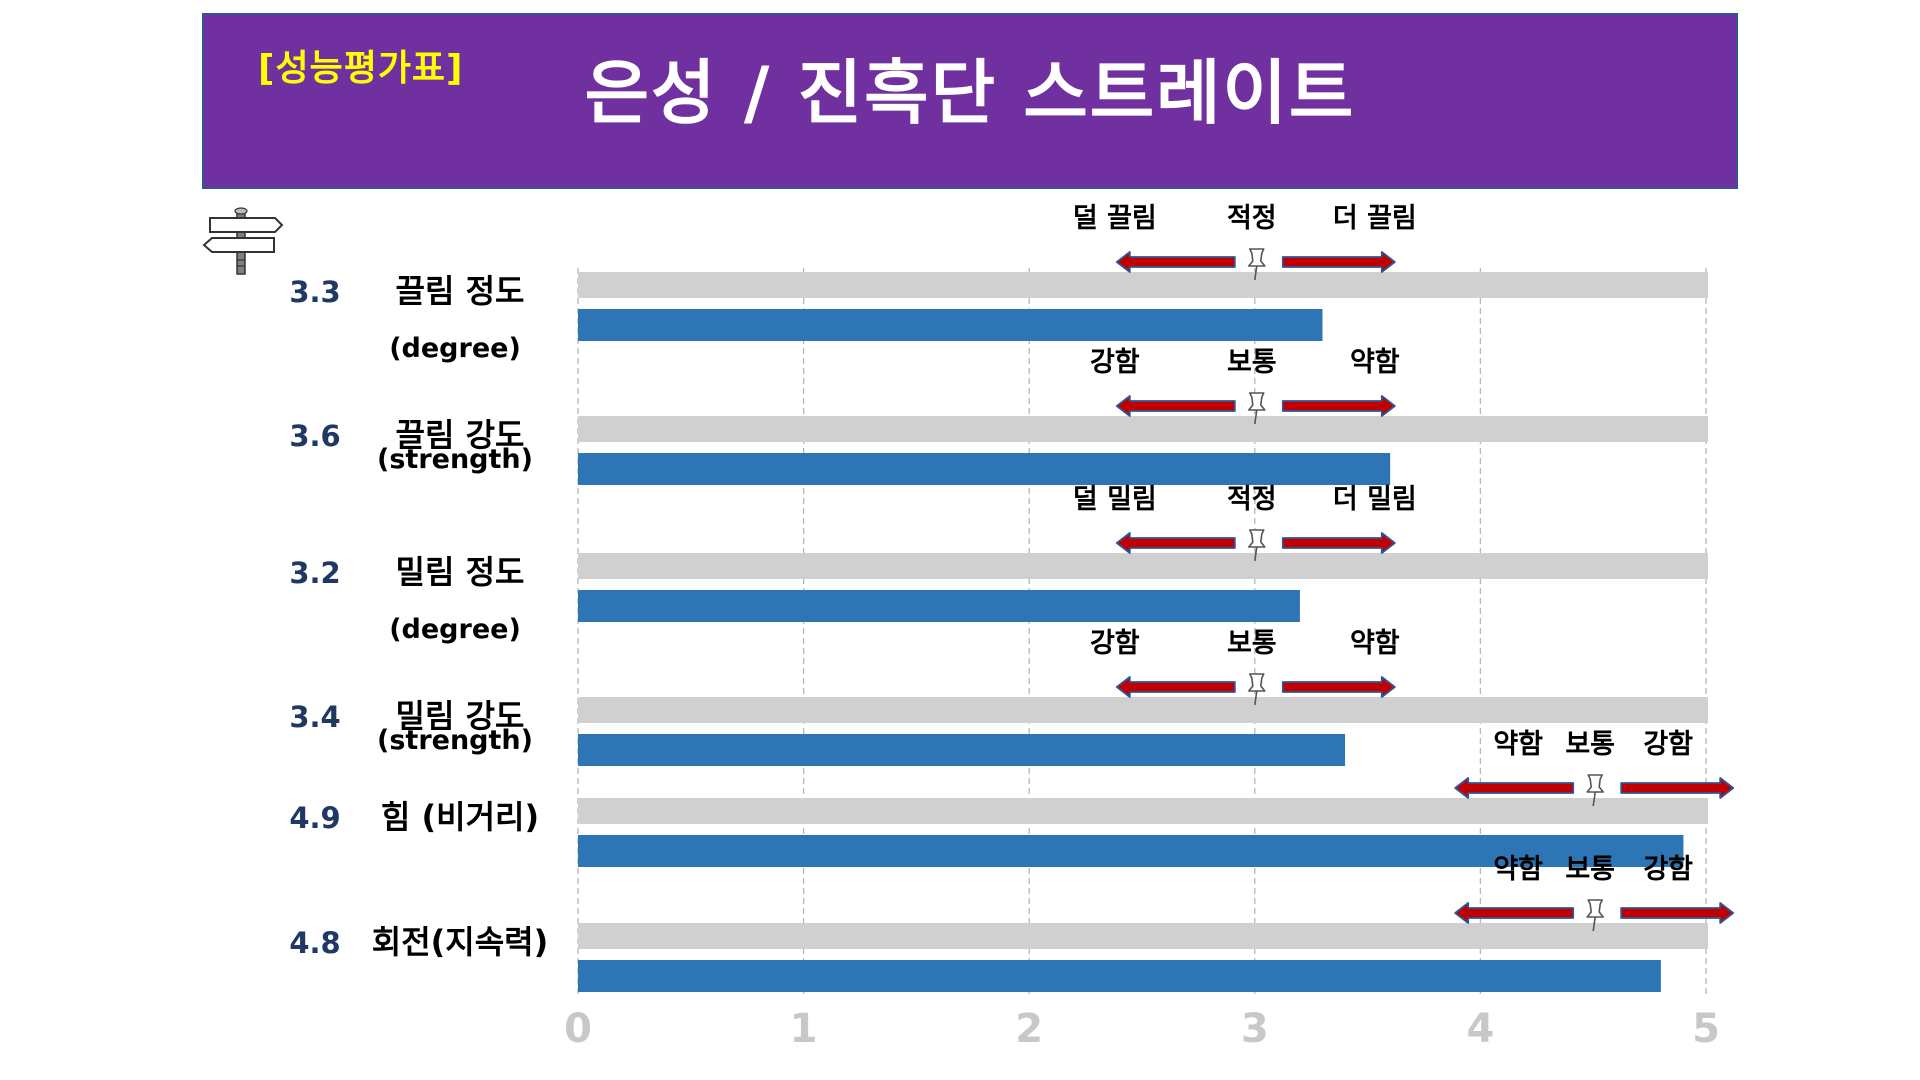 The width and height of the screenshot is (1920, 1080). I want to click on row-label: 끌림 강도, so click(460, 435).